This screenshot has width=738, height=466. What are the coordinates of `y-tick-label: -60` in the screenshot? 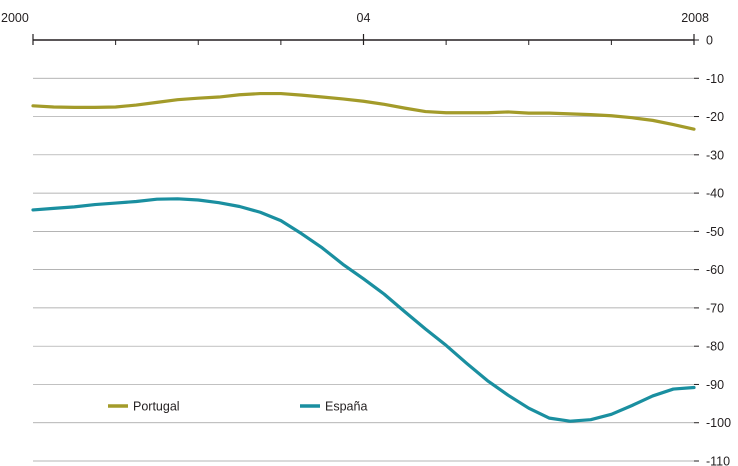 It's located at (715, 270).